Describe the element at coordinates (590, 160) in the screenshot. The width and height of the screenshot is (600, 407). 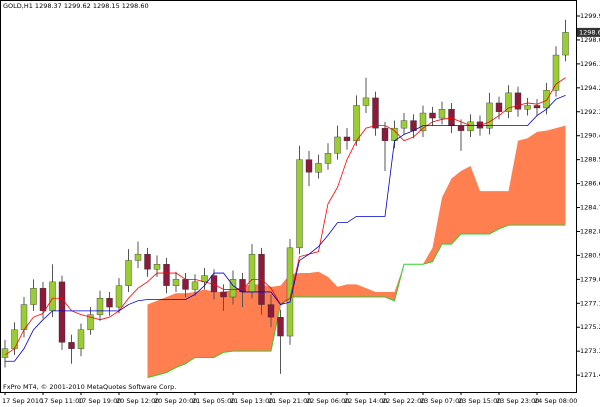
I see `y-tick-label: 1288.50` at that location.